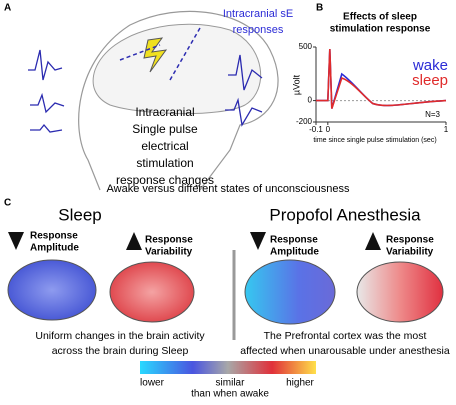 The width and height of the screenshot is (456, 405). Describe the element at coordinates (319, 8) in the screenshot. I see `panel-label: B` at that location.